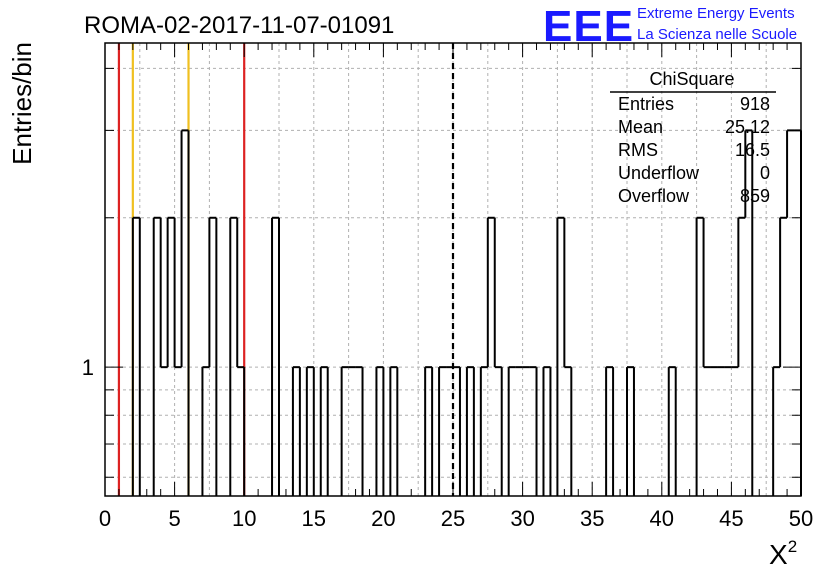 Image resolution: width=836 pixels, height=572 pixels. I want to click on x-tick-label: 30, so click(522, 518).